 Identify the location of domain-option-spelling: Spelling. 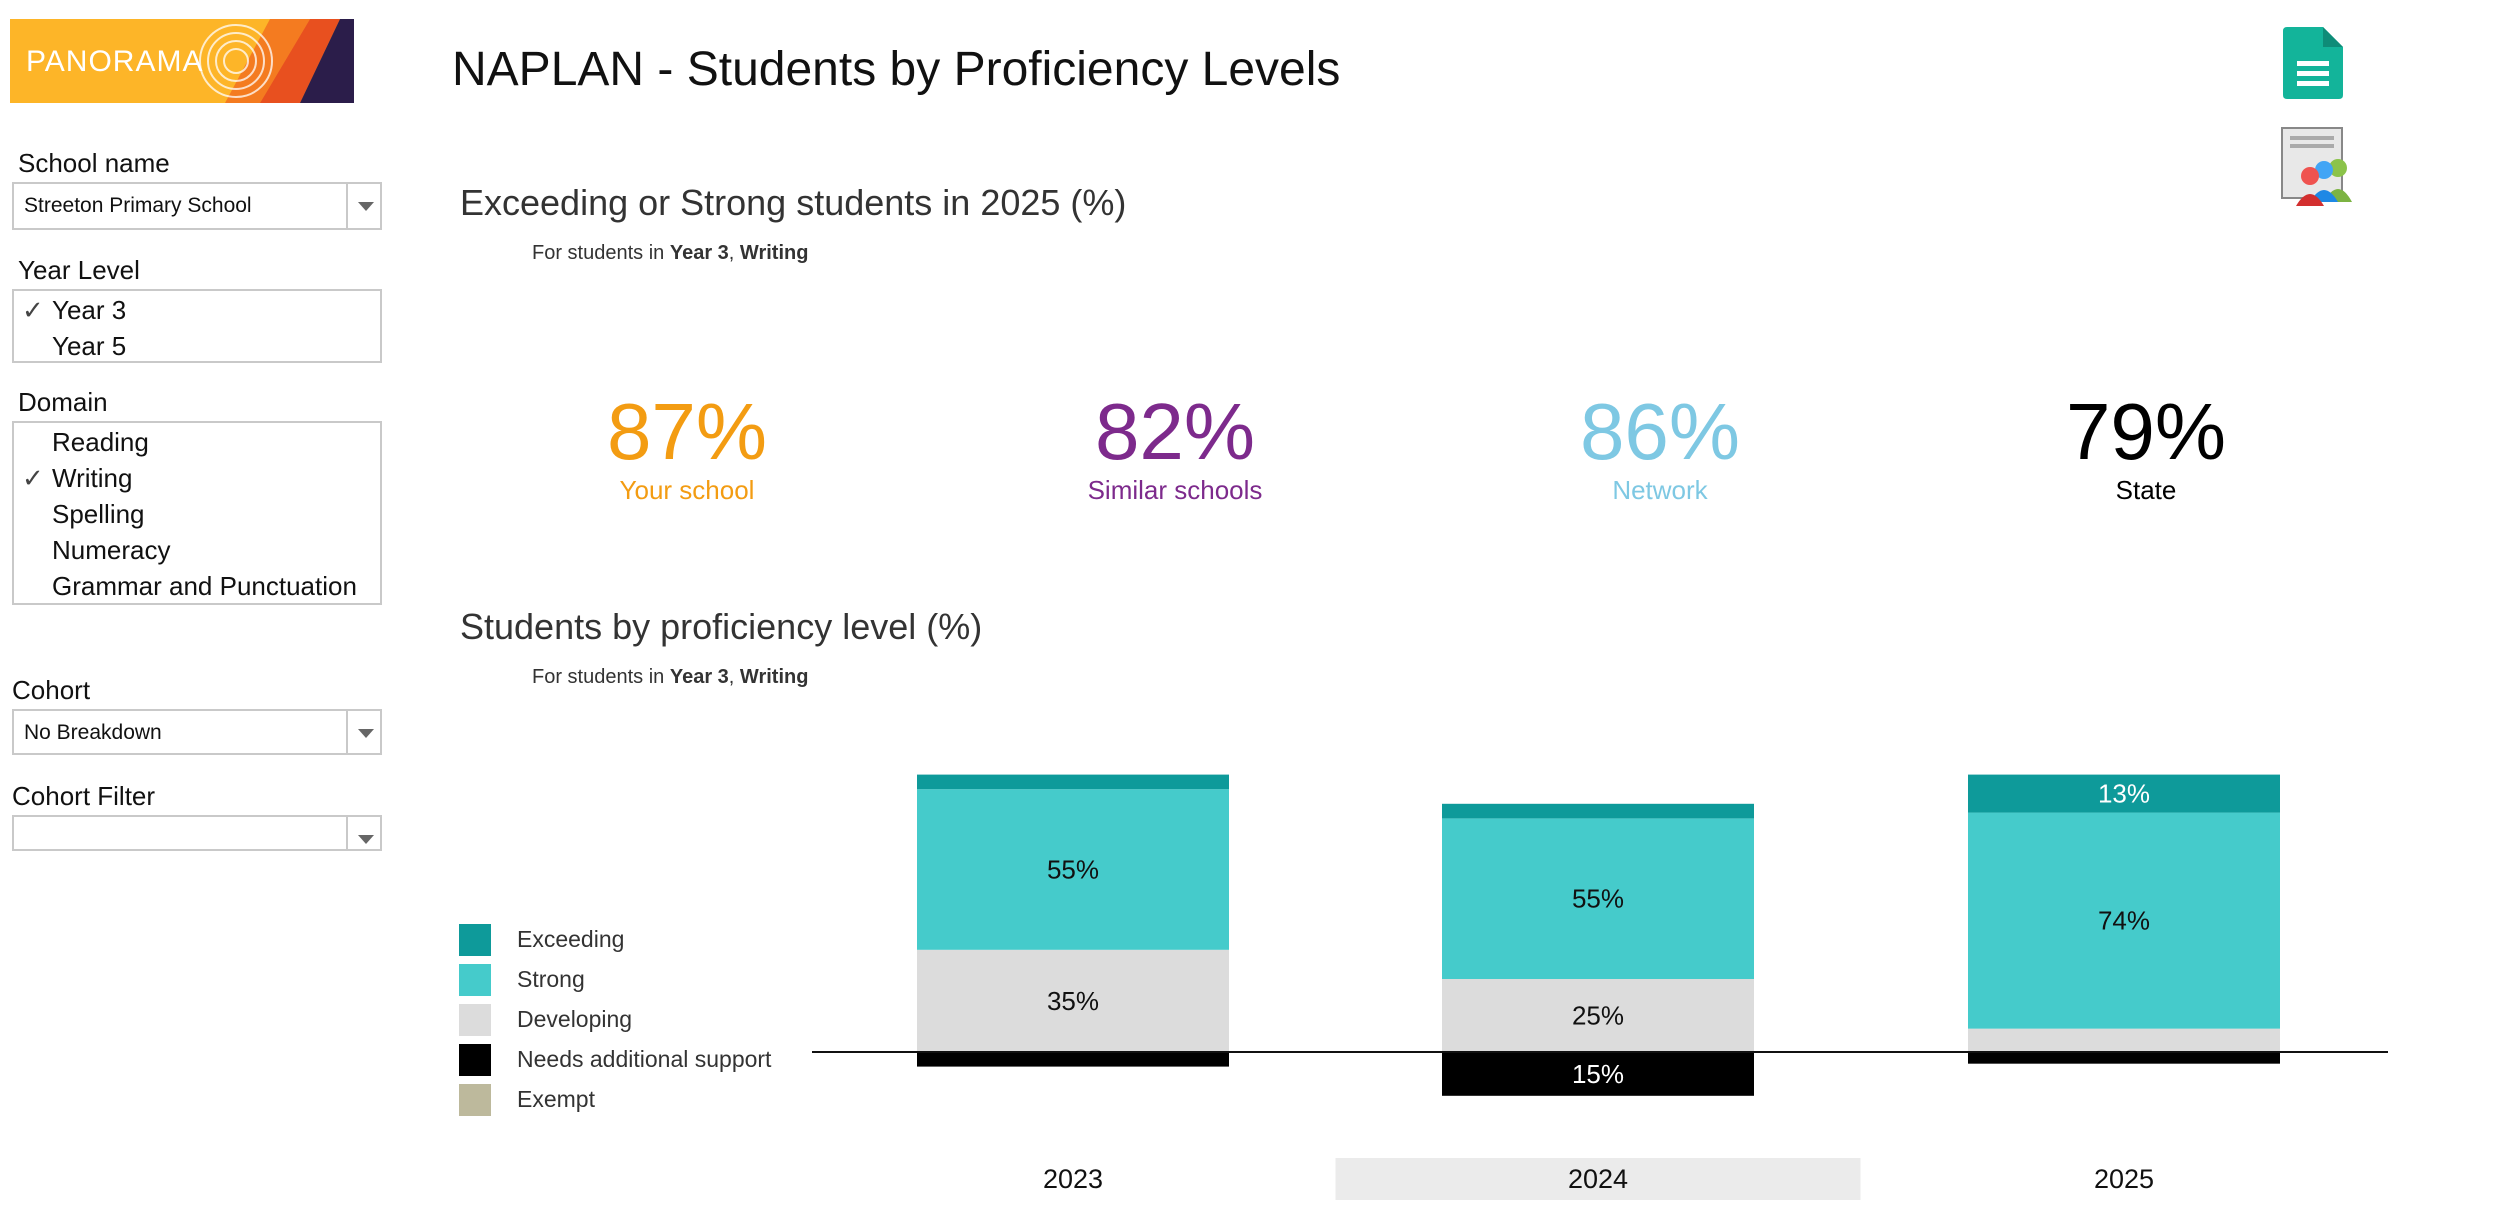
(197, 516).